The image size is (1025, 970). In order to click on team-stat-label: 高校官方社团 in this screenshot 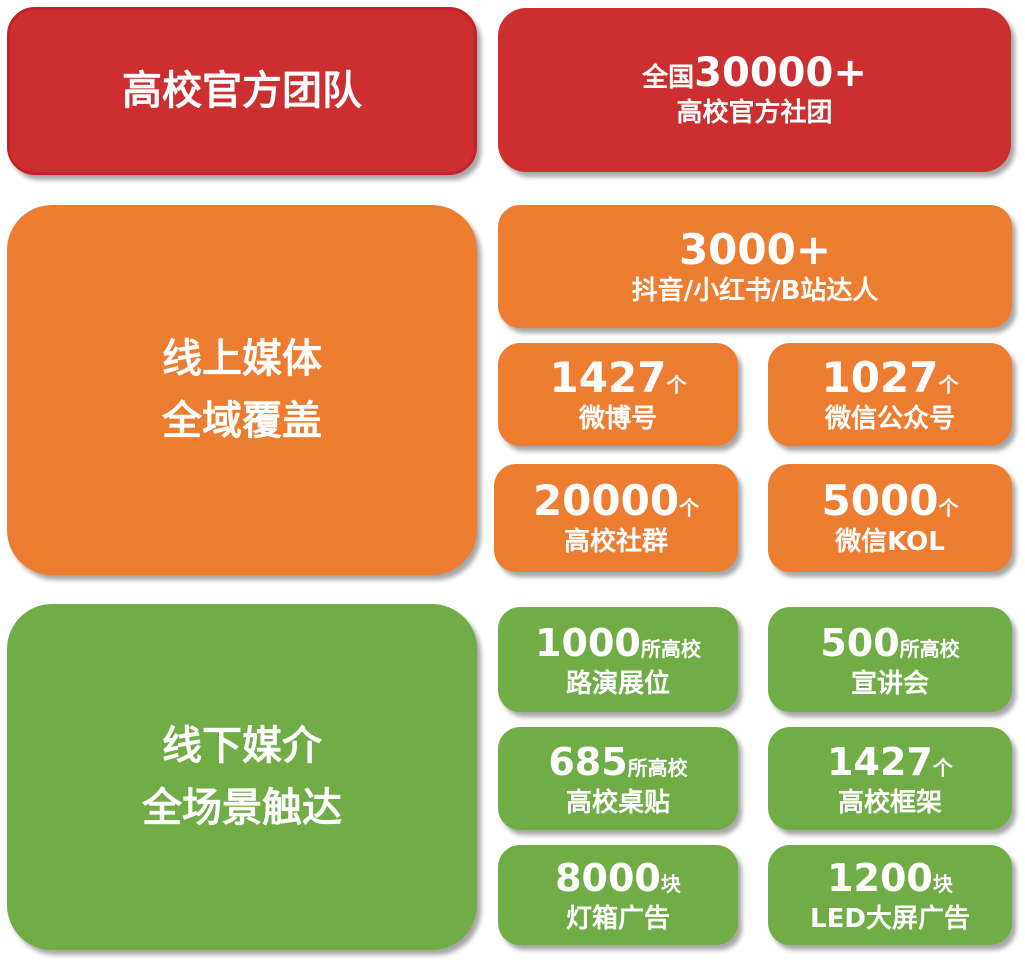, I will do `click(754, 113)`.